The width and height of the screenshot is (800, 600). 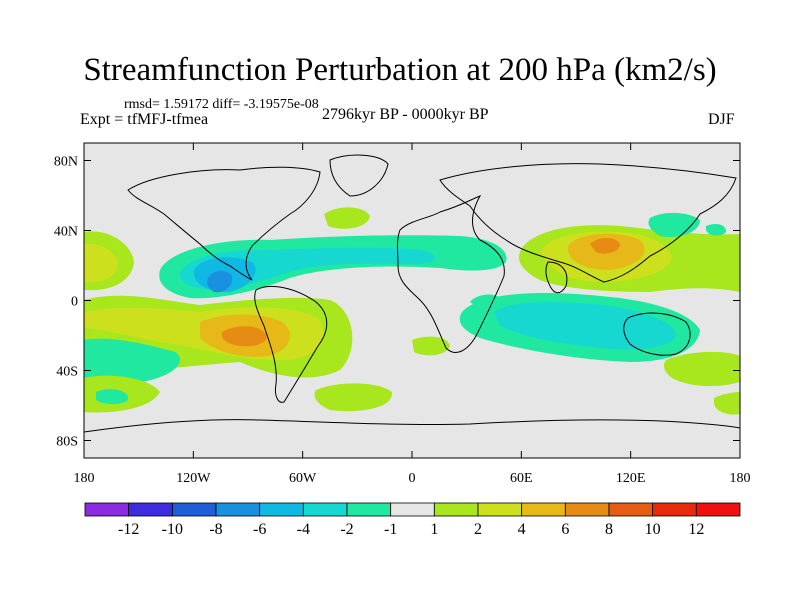 I want to click on contour-n-atlantic-pos, so click(x=347, y=218).